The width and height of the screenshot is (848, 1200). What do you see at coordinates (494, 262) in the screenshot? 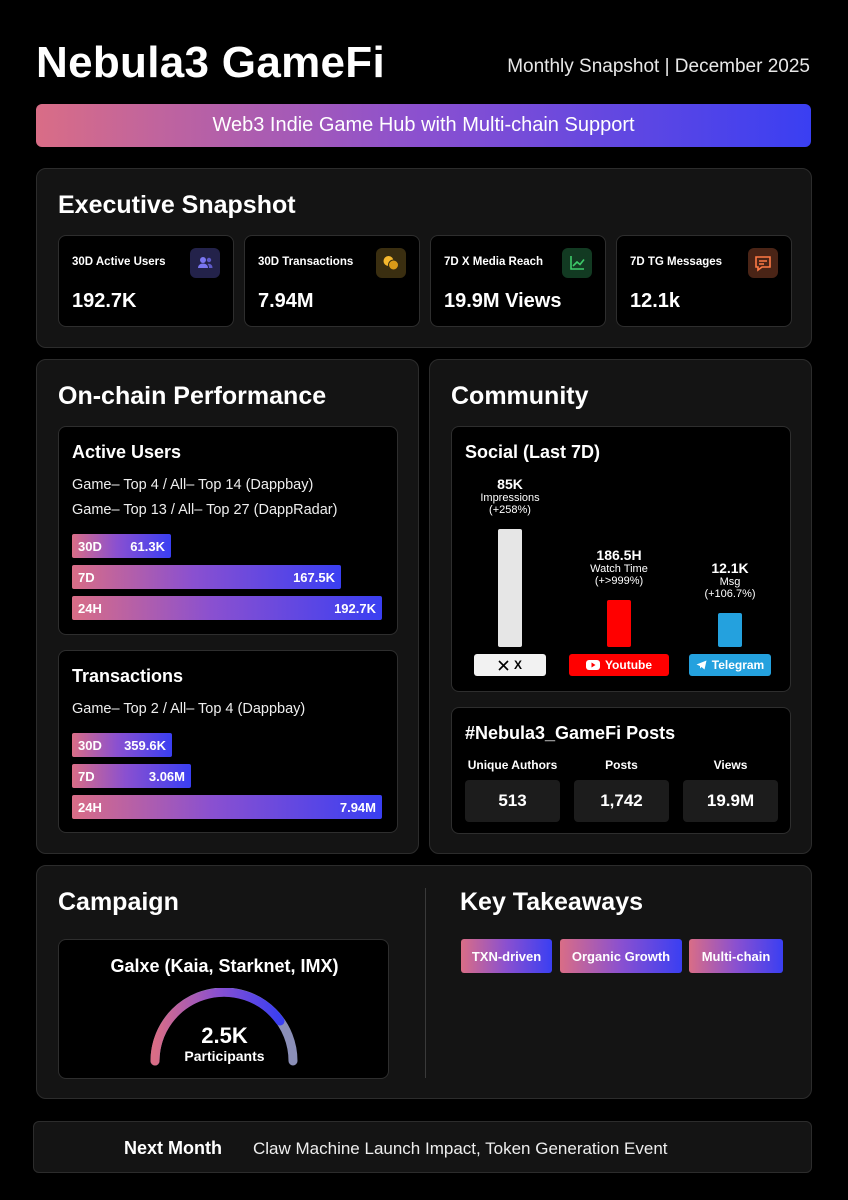
I see `kpi-label: 7D X Media Reach` at bounding box center [494, 262].